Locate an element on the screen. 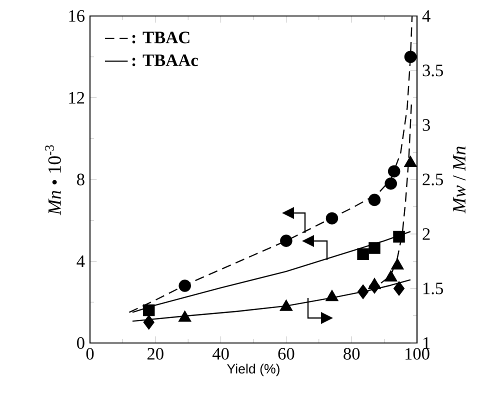 Image resolution: width=481 pixels, height=404 pixels. y-axis-title: Mn • 10$^{-3}$ is located at coordinates (53, 180).